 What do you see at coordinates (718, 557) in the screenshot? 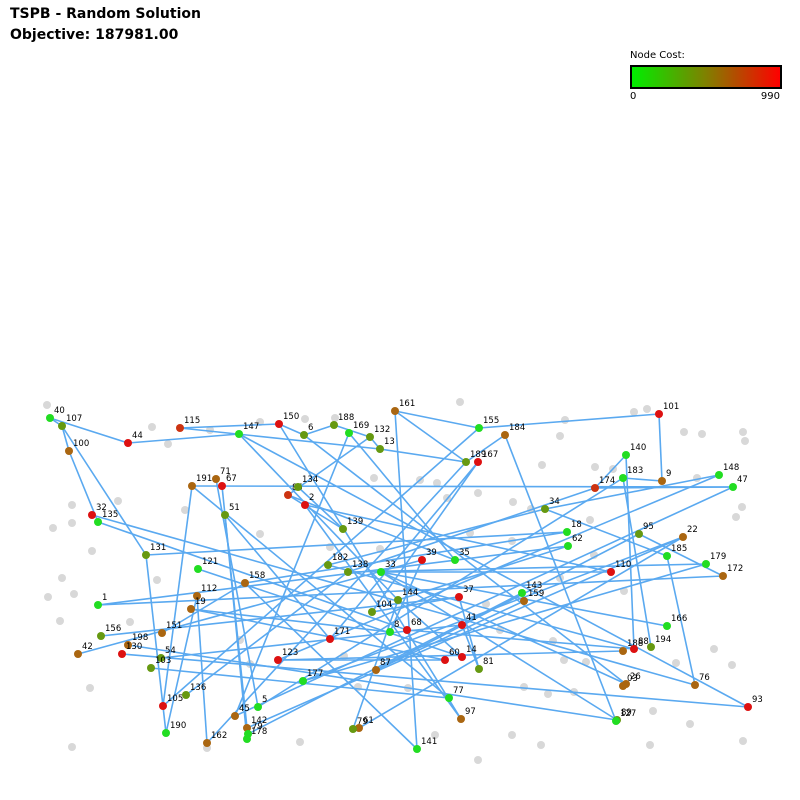
I see `node-label: 179` at bounding box center [718, 557].